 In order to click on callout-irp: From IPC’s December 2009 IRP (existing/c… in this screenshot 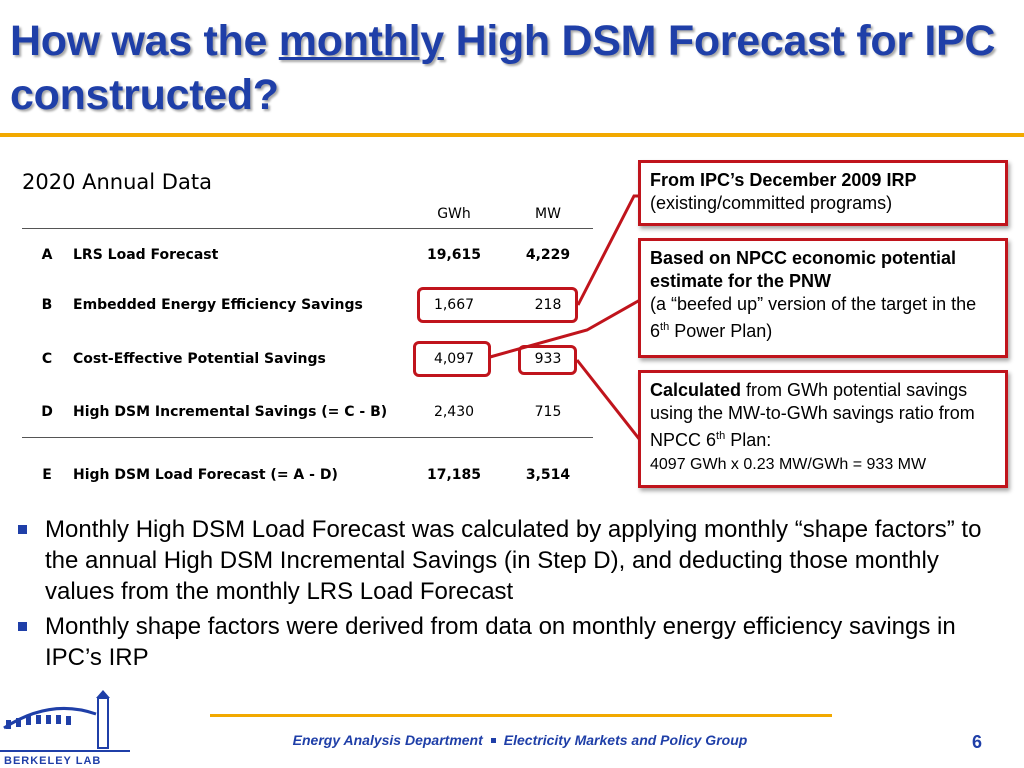, I will do `click(823, 193)`.